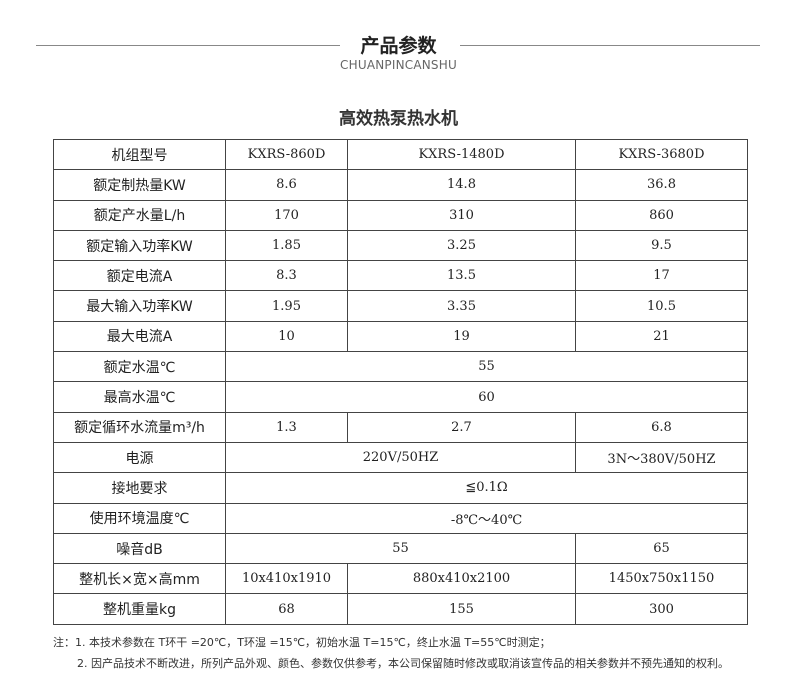  I want to click on row-label: 最大输入功率KW, so click(139, 306).